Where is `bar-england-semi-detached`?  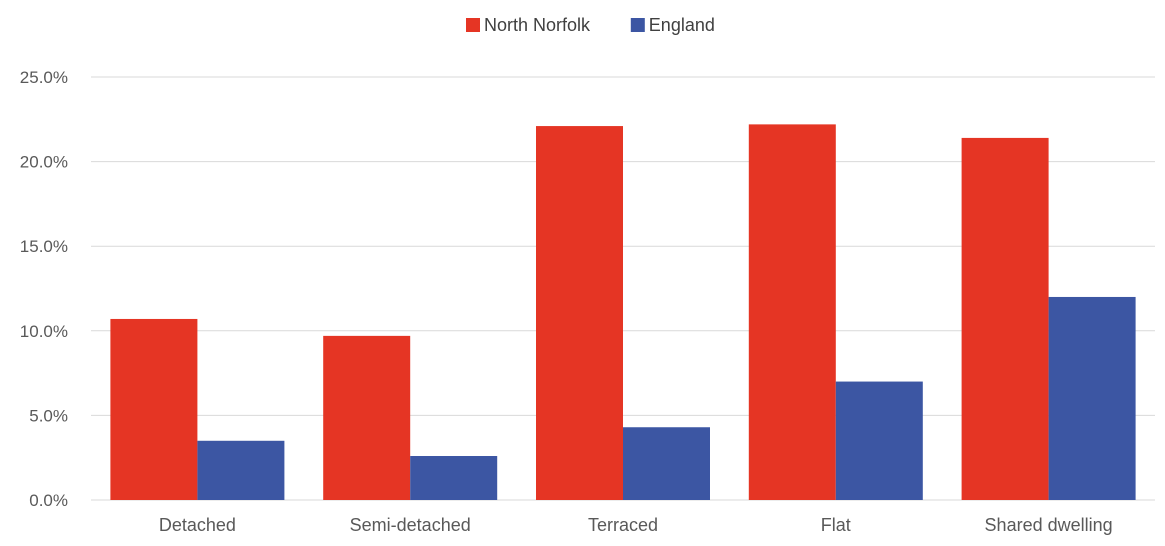 bar-england-semi-detached is located at coordinates (454, 478).